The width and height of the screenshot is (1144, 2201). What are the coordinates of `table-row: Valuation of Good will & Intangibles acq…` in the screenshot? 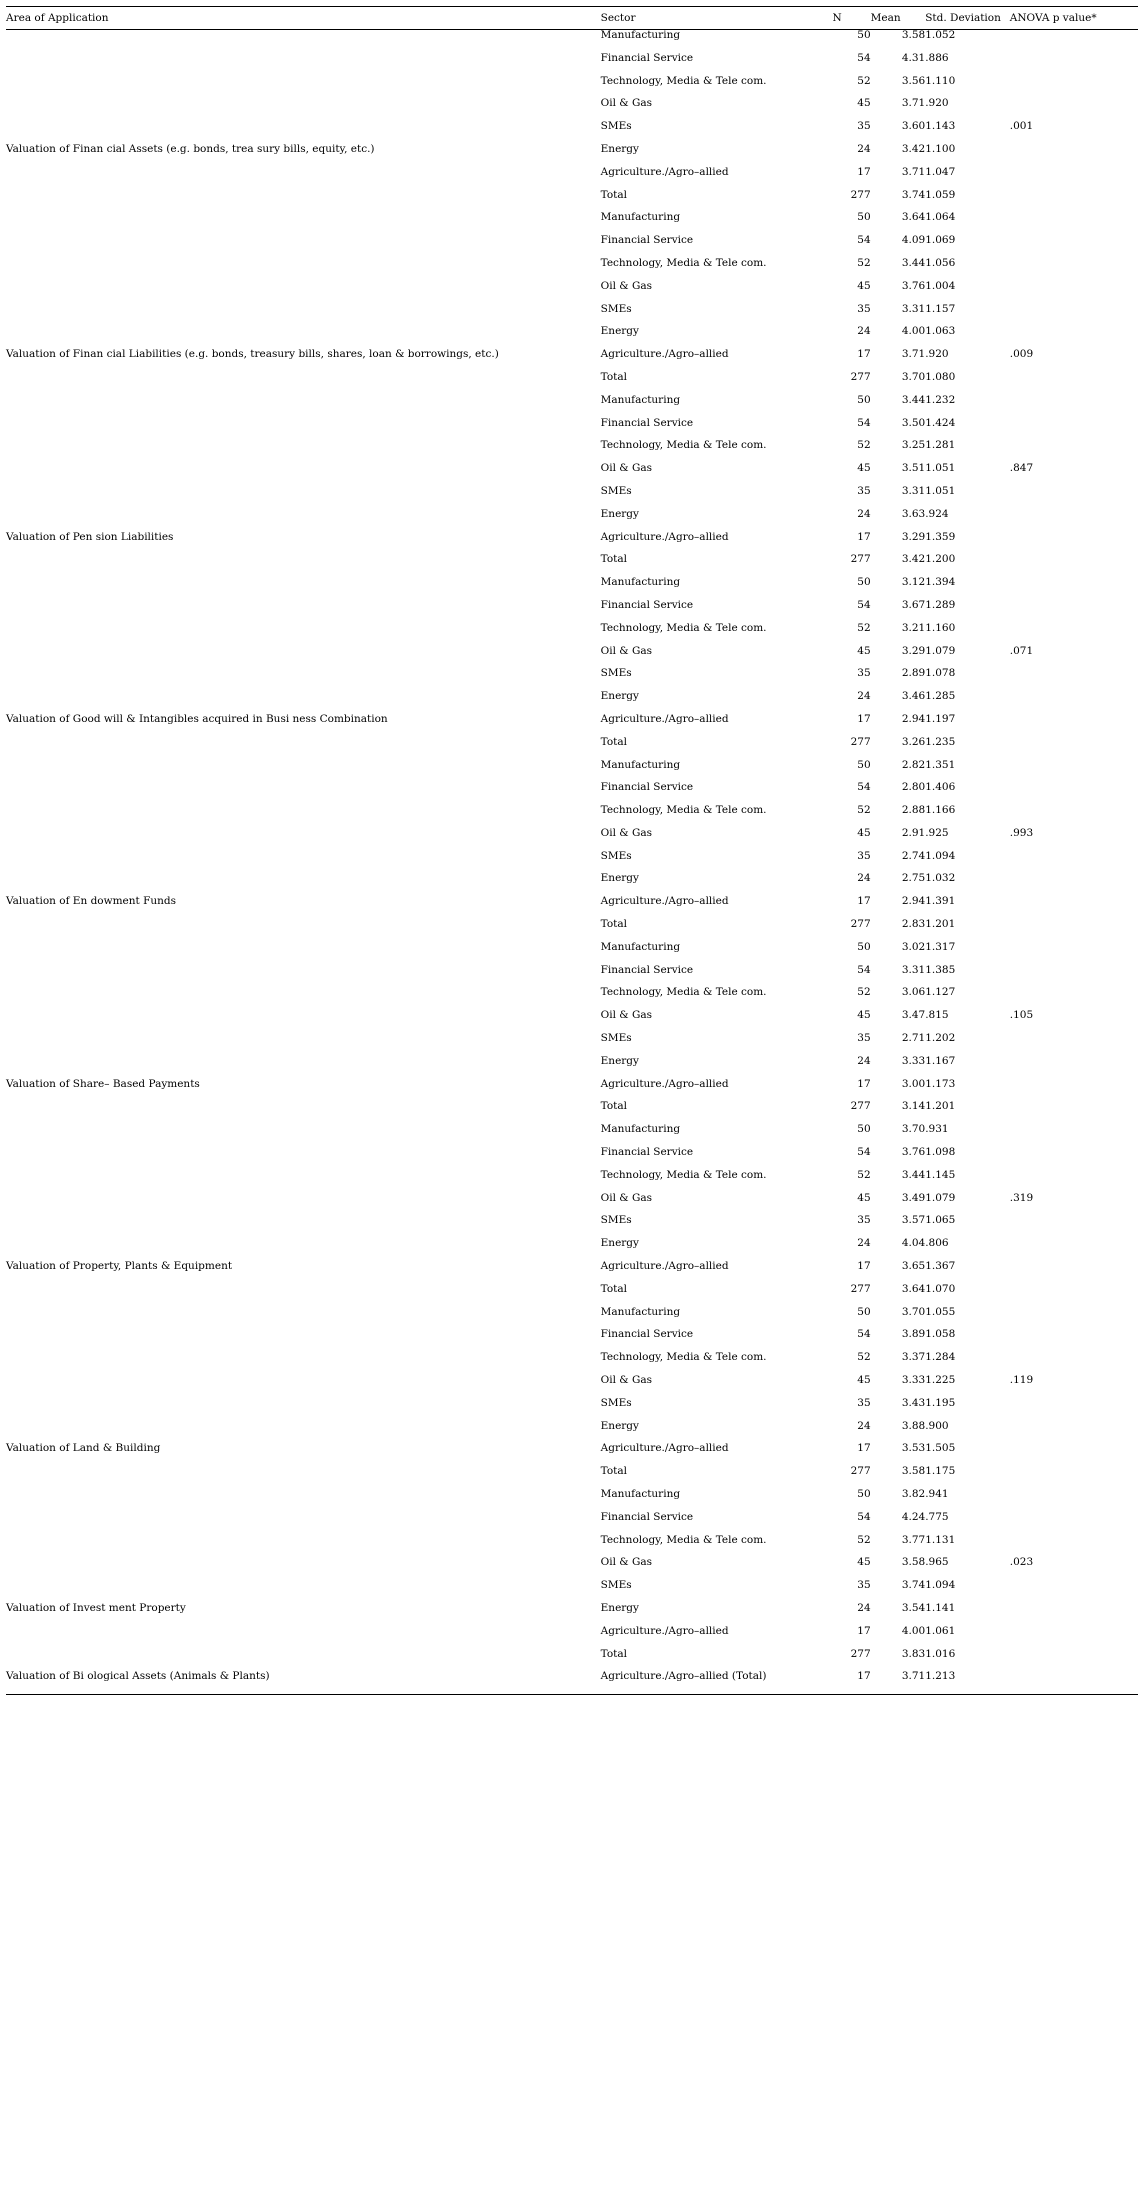 It's located at (572, 725).